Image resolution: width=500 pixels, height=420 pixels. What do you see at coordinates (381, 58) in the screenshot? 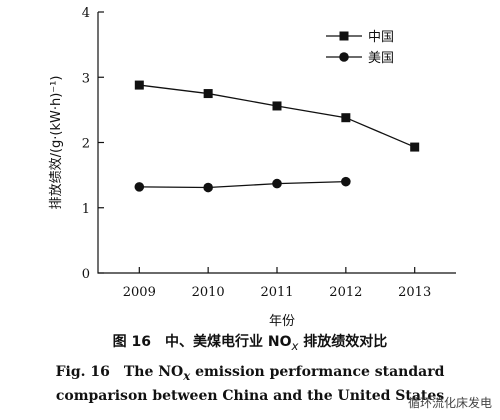
I see `legend-label-2: 美国` at bounding box center [381, 58].